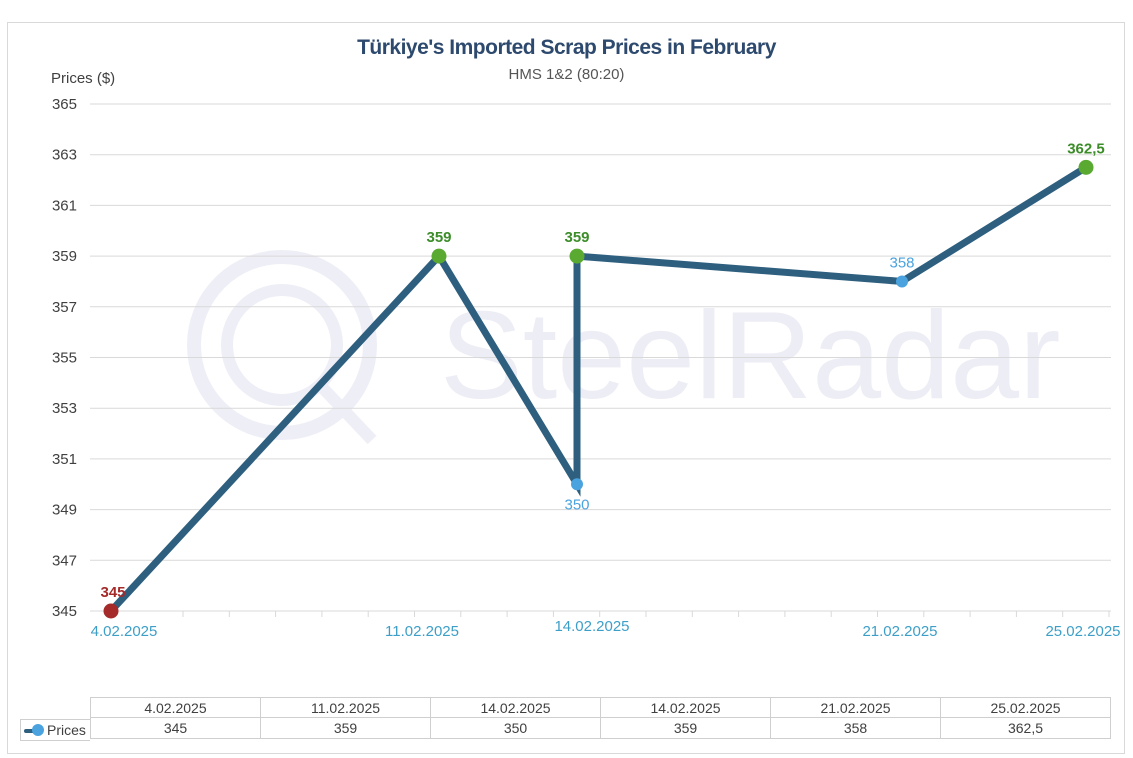  Describe the element at coordinates (64, 256) in the screenshot. I see `y-tick-label: 359` at that location.